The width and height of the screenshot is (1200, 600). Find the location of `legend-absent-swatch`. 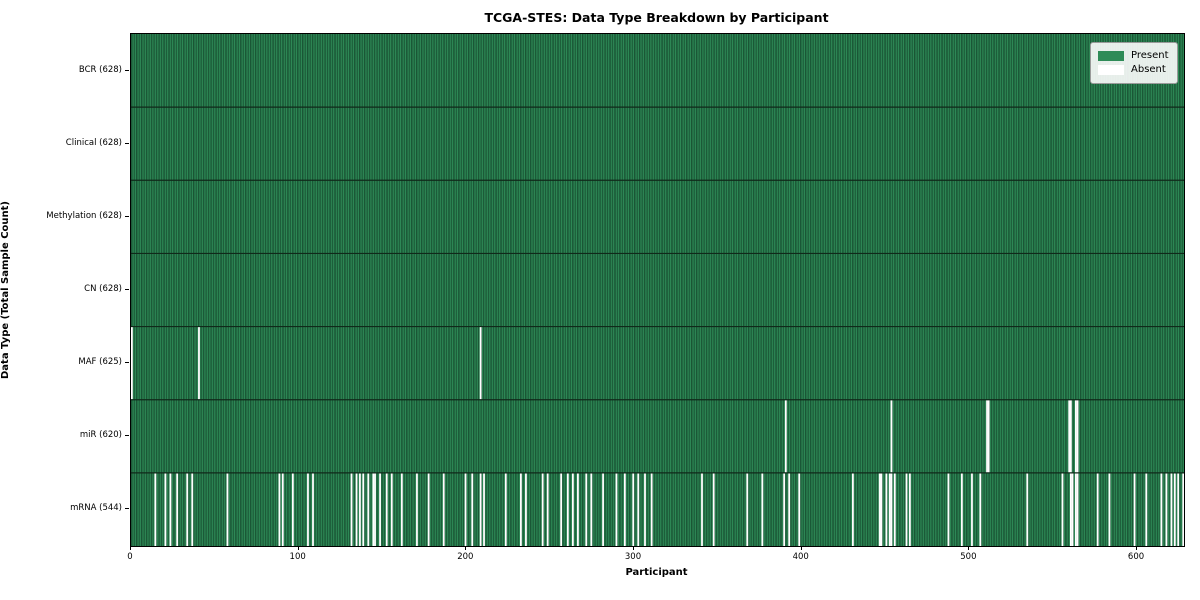

legend-absent-swatch is located at coordinates (1111, 70).